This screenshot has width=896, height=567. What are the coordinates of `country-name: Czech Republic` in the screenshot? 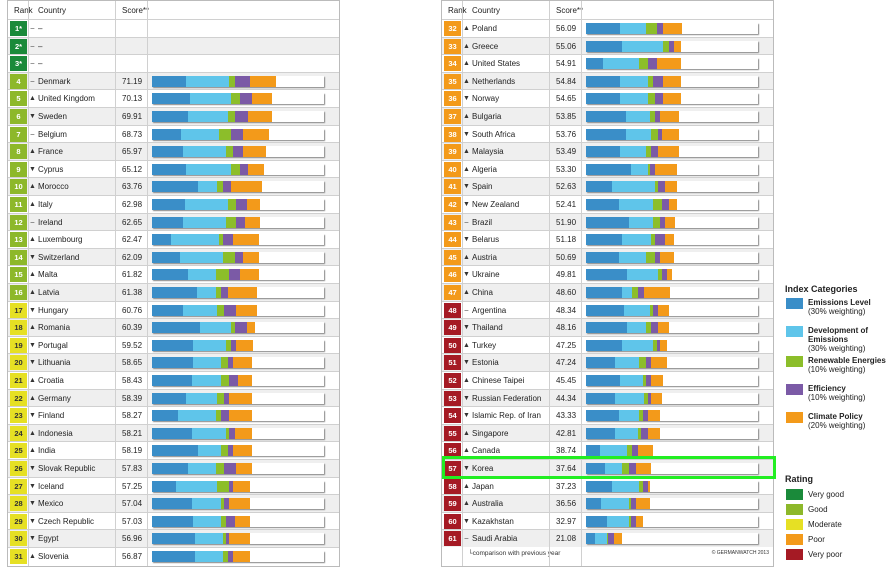 It's located at (66, 521).